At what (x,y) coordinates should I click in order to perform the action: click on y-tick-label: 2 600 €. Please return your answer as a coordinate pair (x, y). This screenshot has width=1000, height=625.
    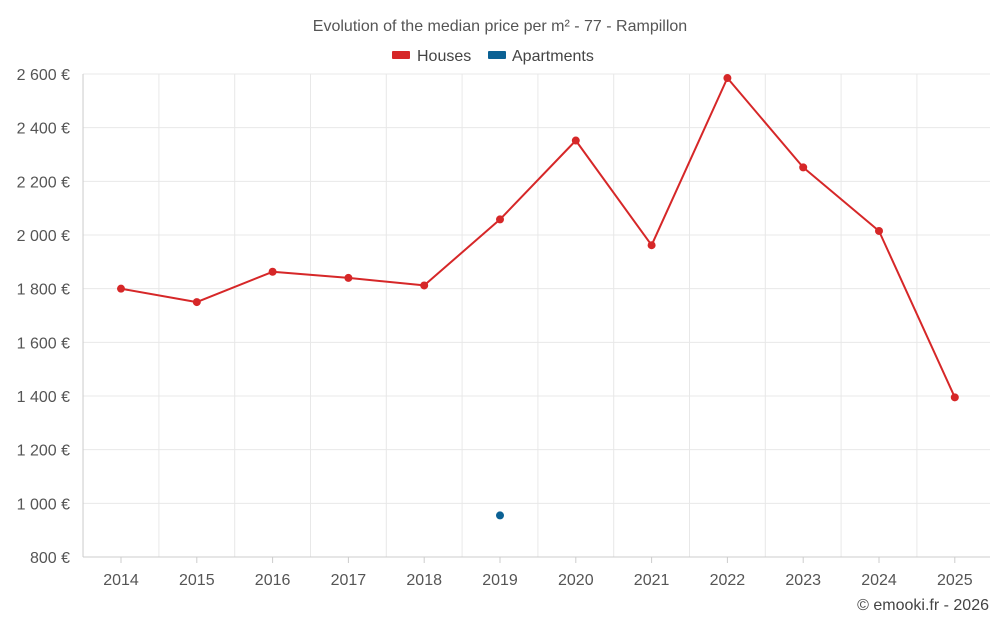
    Looking at the image, I should click on (43, 75).